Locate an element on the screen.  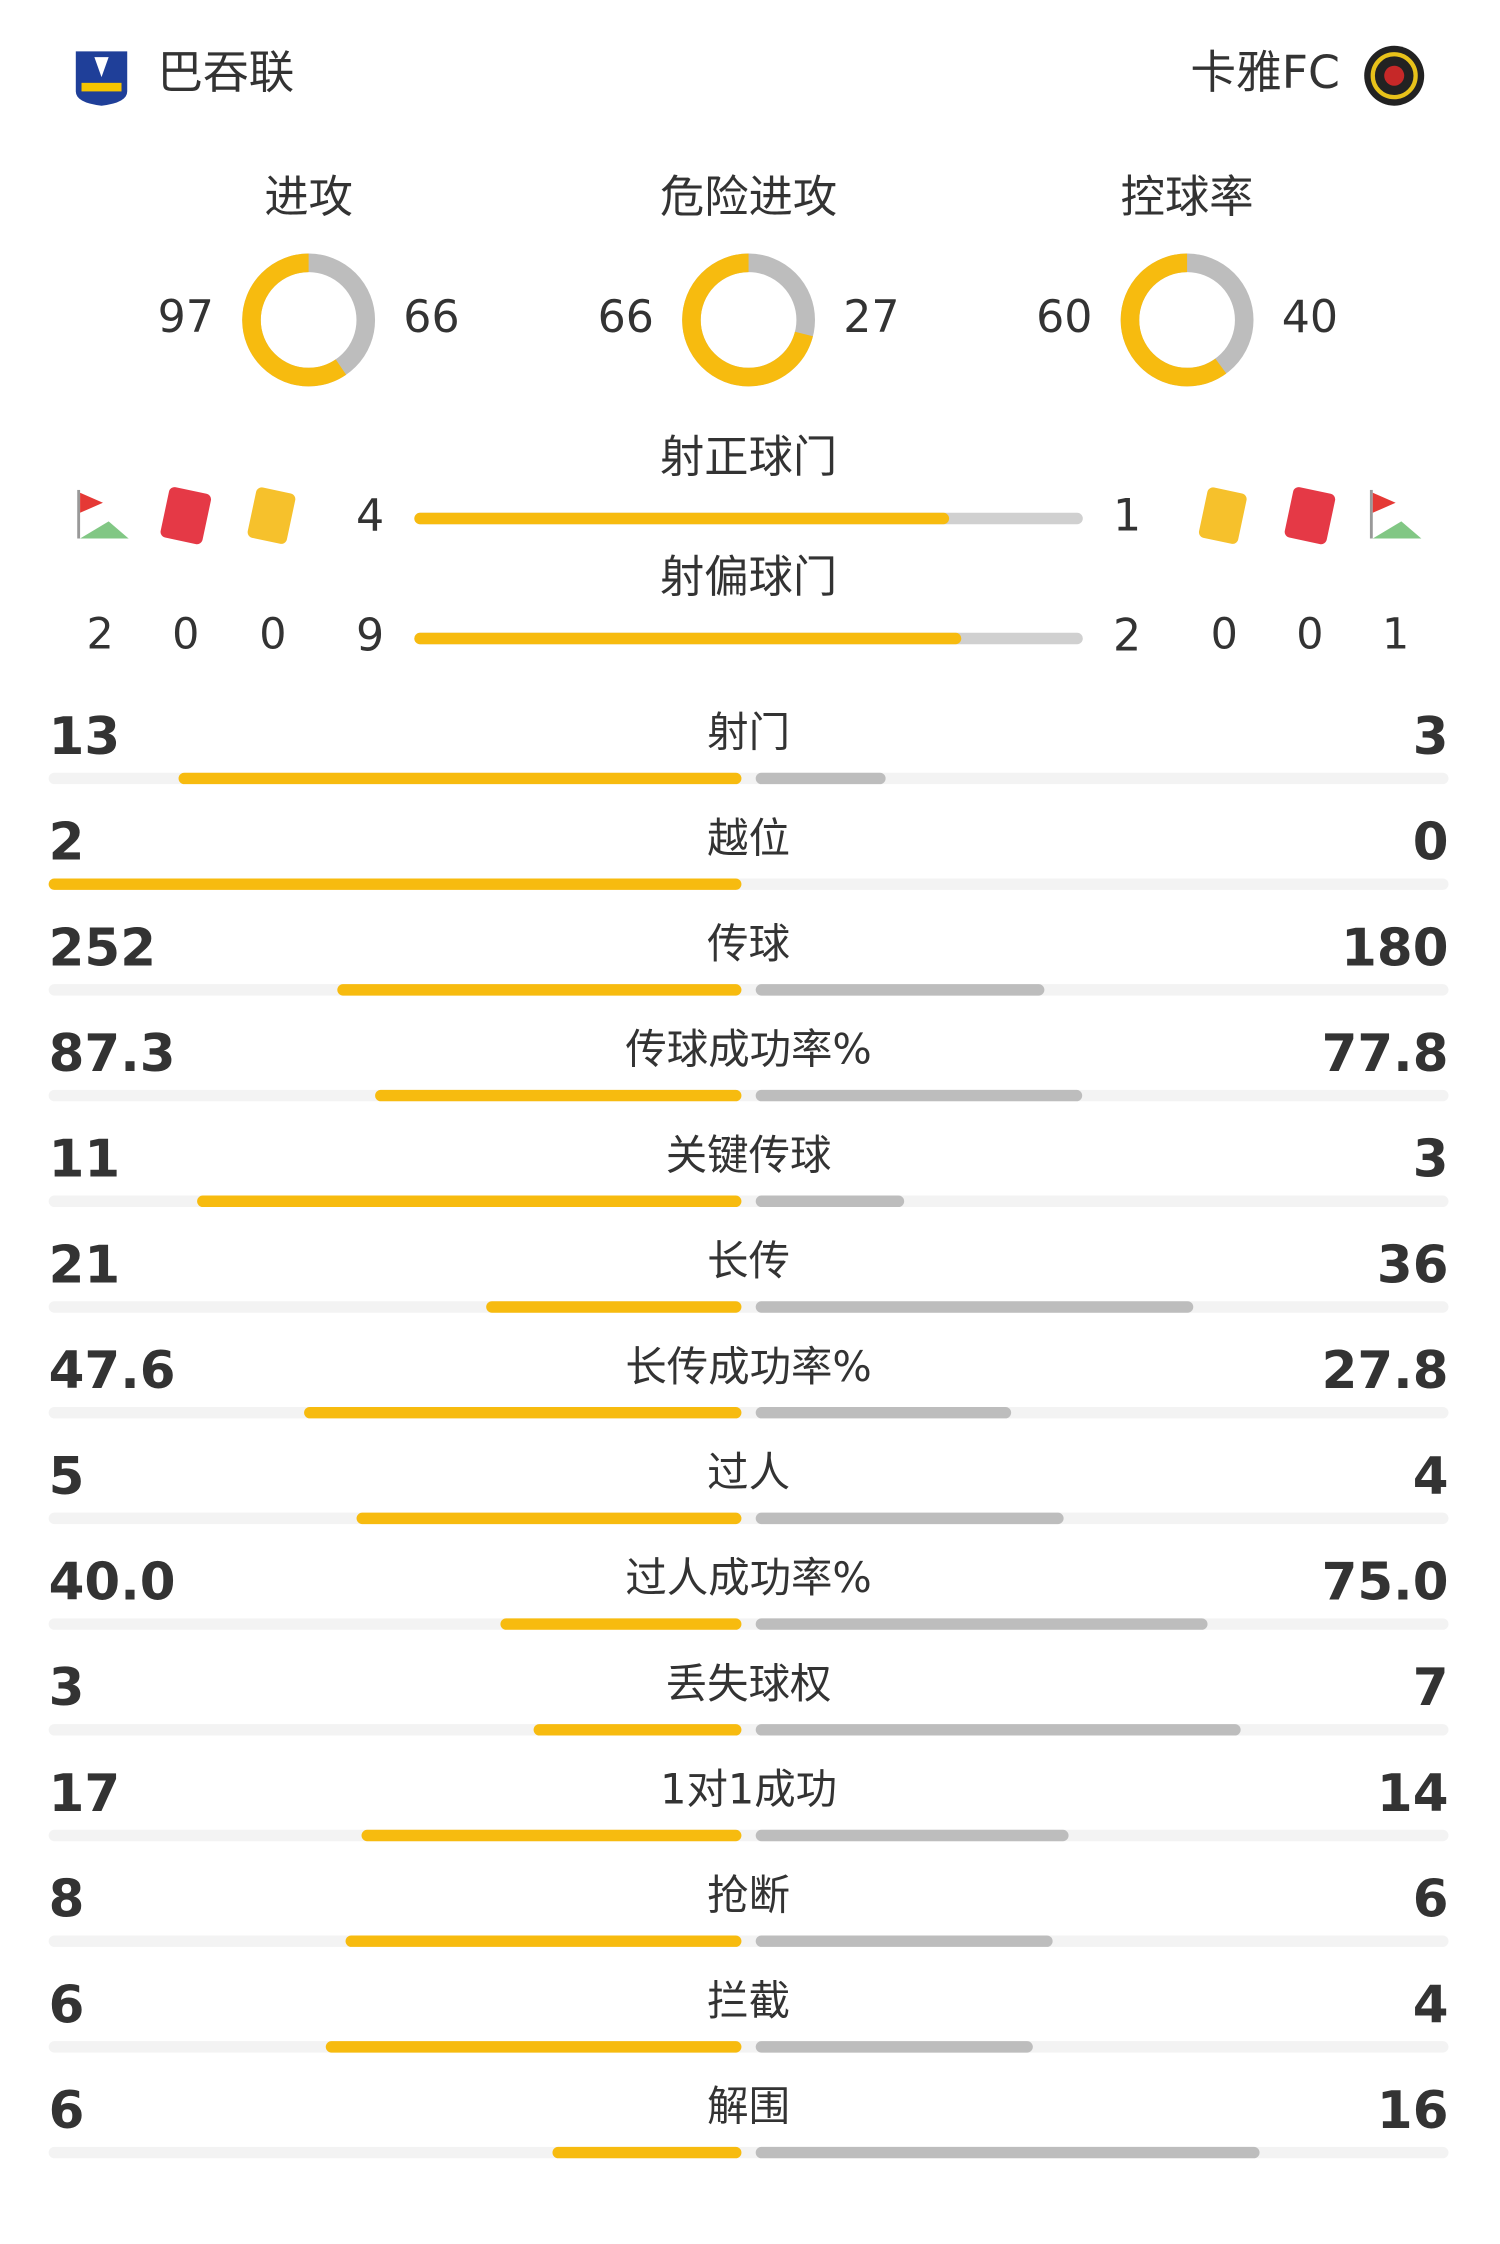
ring-label: 控球率 is located at coordinates (1187, 197).